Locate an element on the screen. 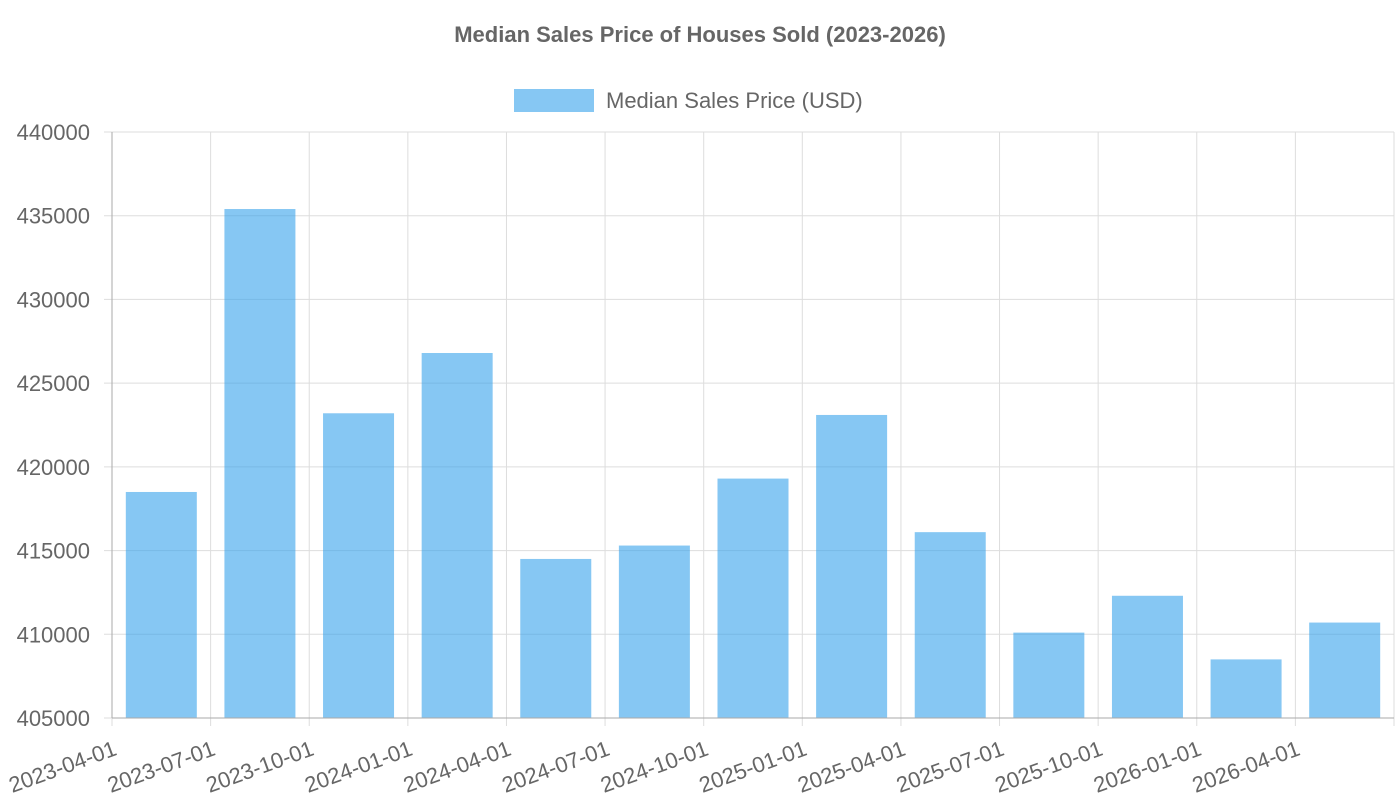  x-tick-label: 2025-04-01 is located at coordinates (851, 767).